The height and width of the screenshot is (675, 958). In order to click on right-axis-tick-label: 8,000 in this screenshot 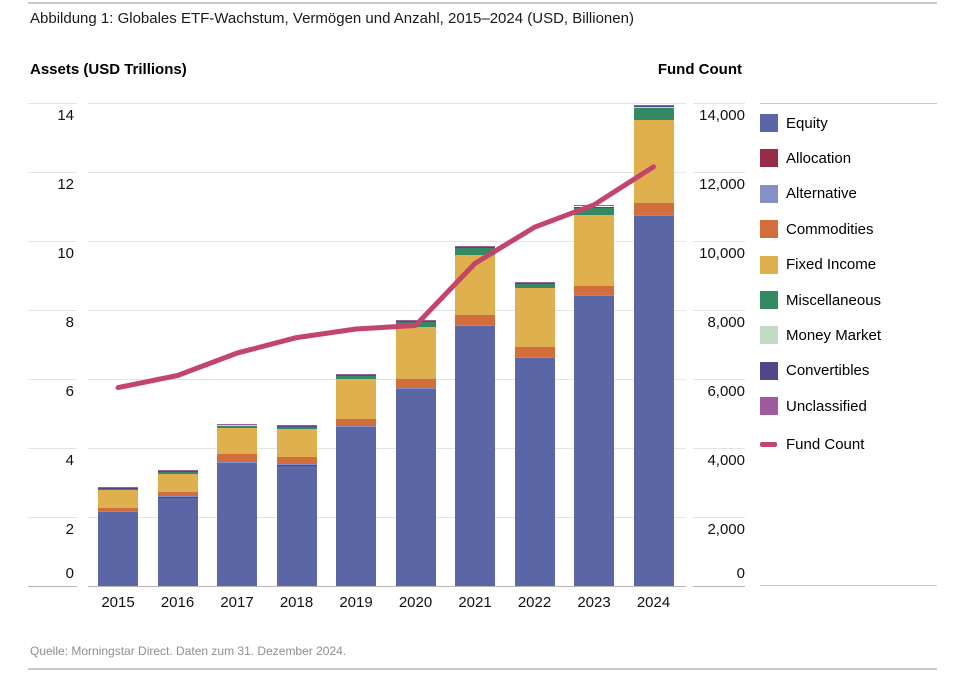, I will do `click(726, 322)`.